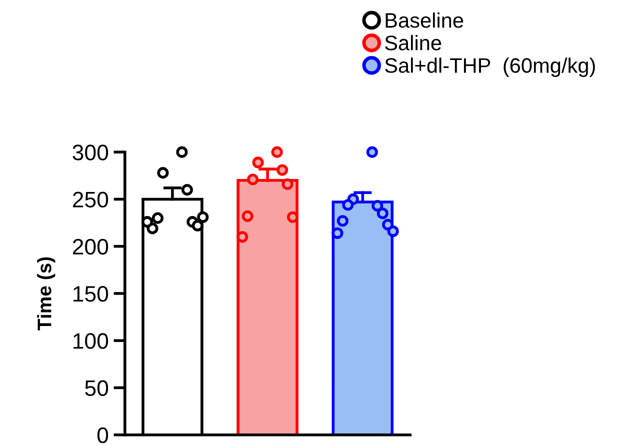 The height and width of the screenshot is (446, 634). Describe the element at coordinates (425, 20) in the screenshot. I see `legend-label: Baseline` at that location.